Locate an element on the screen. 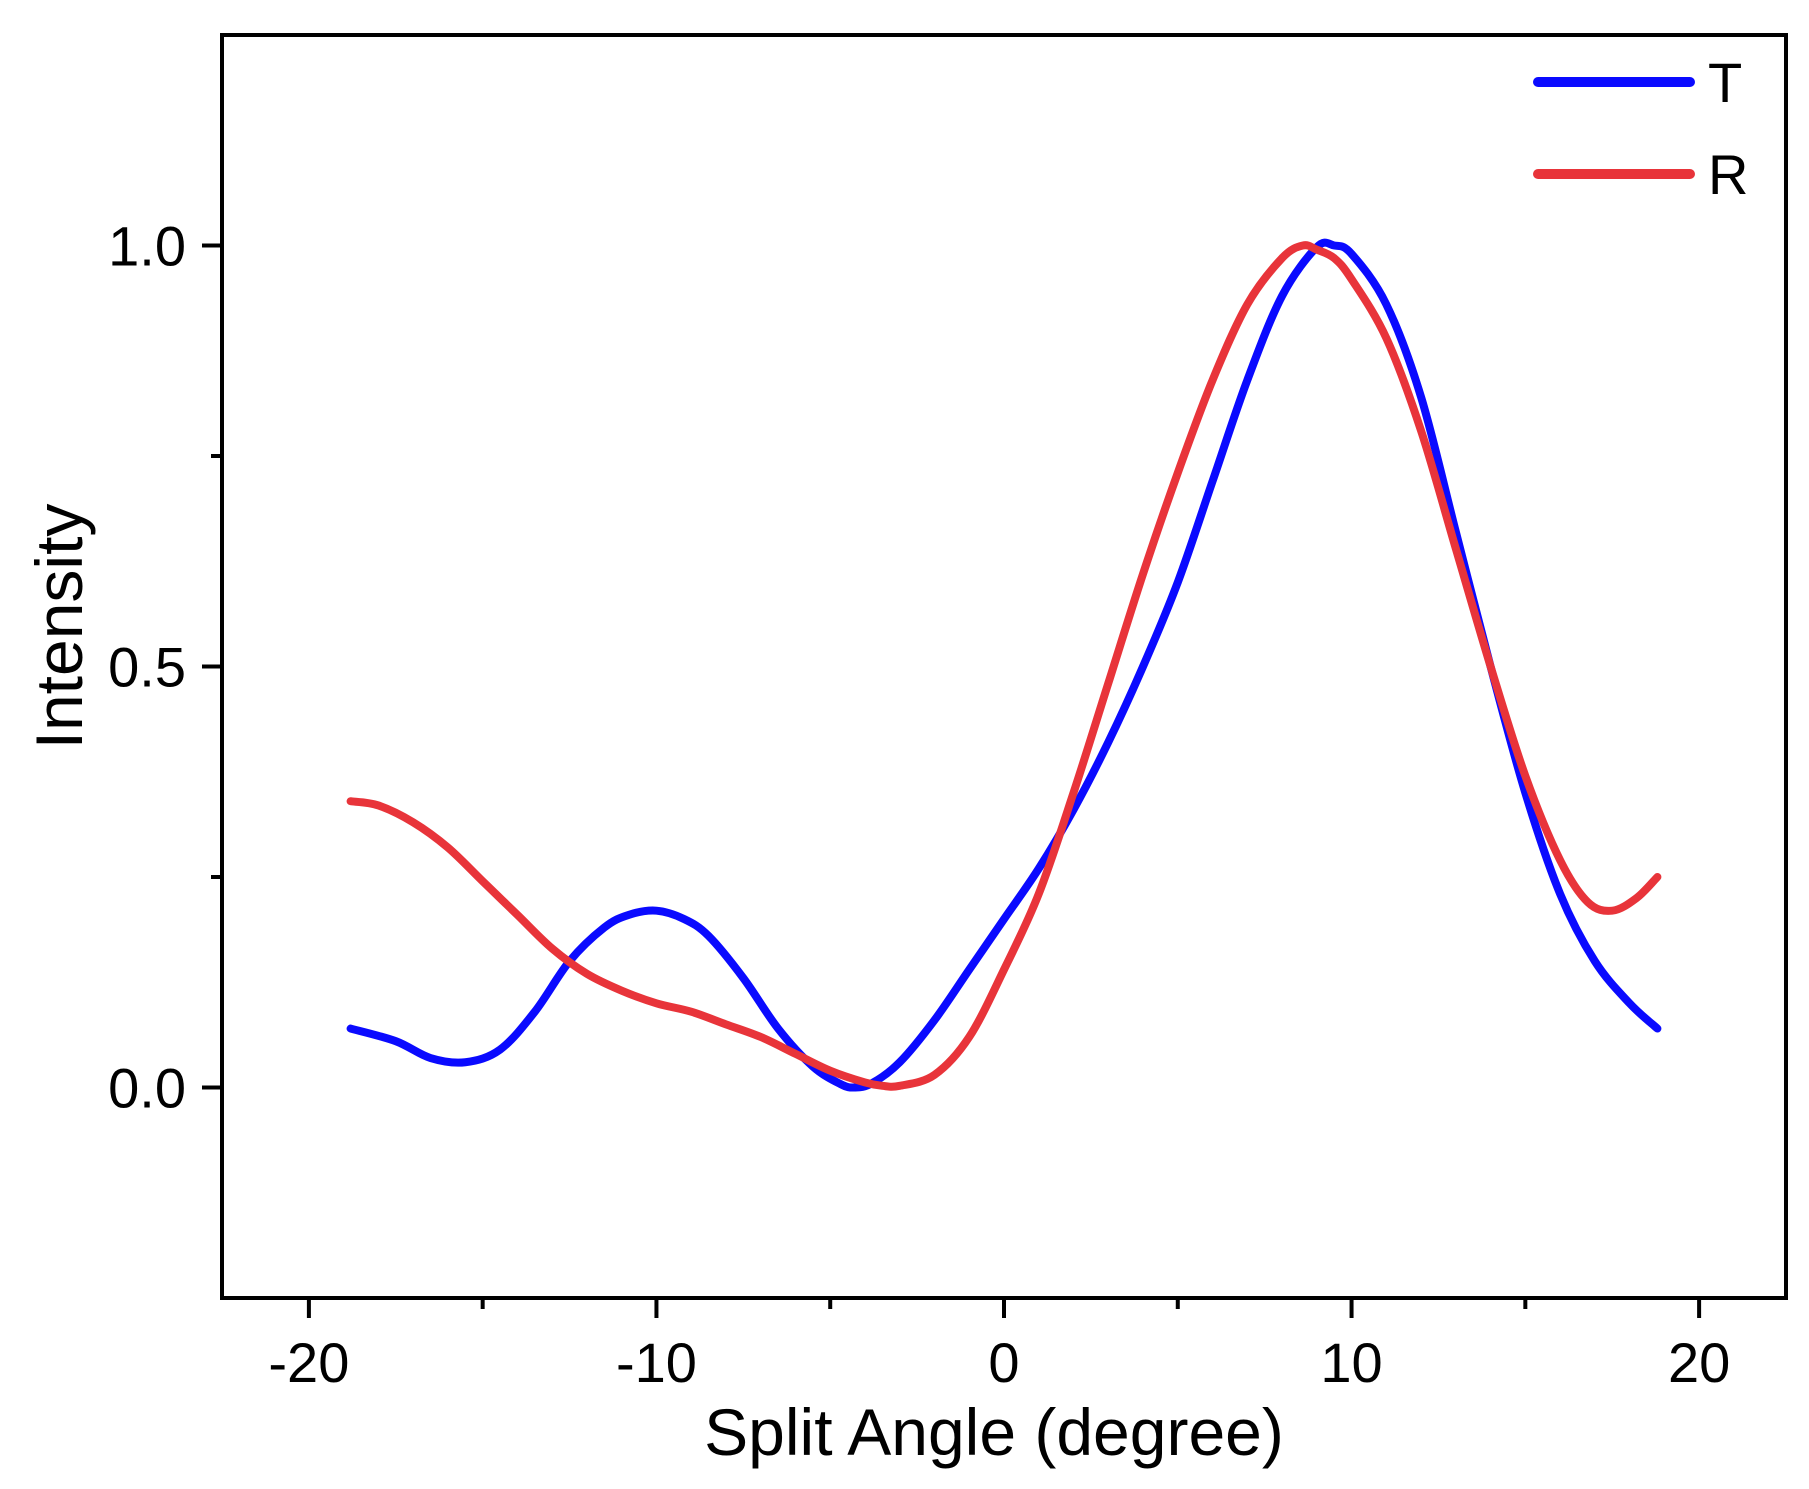  legend: TR is located at coordinates (1640, 128).